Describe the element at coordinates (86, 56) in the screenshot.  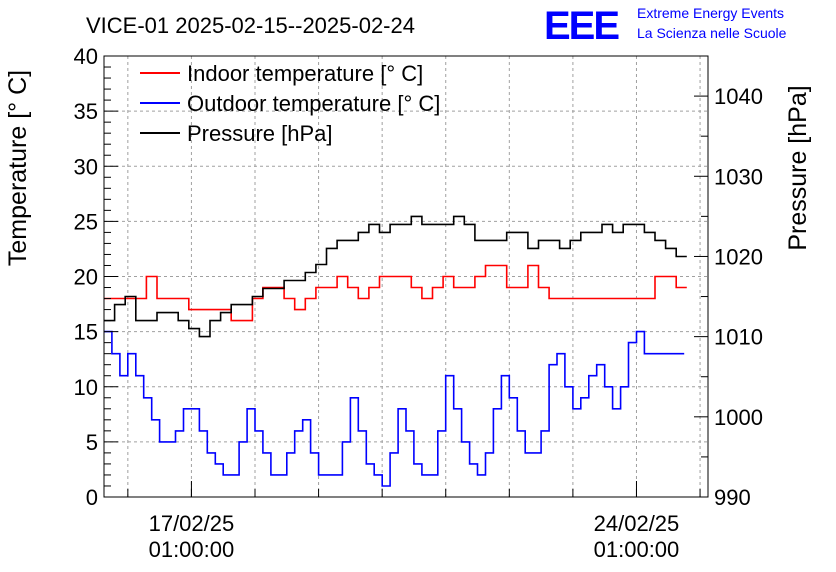
I see `y-tick-label: 40` at that location.